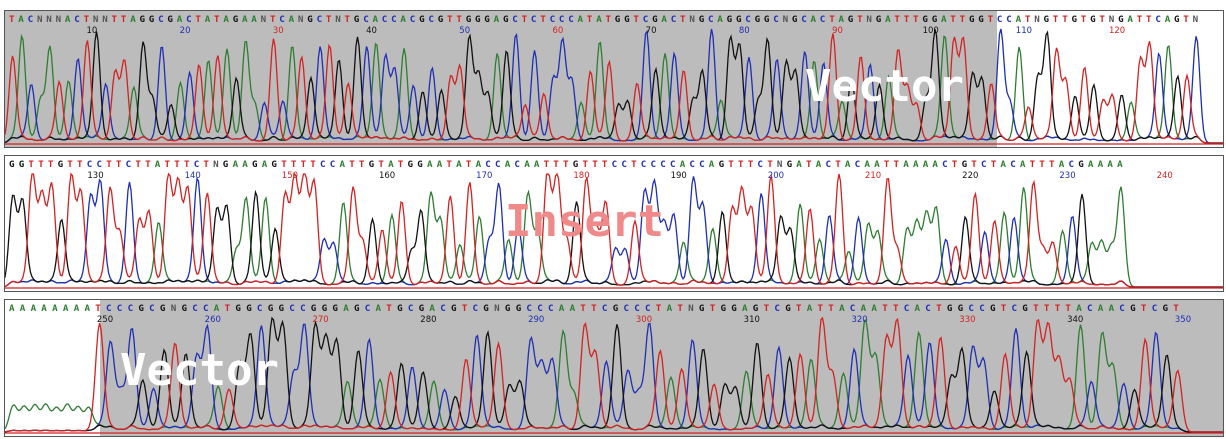 The image size is (1226, 439). Describe the element at coordinates (931, 31) in the screenshot. I see `position-number: 100` at that location.